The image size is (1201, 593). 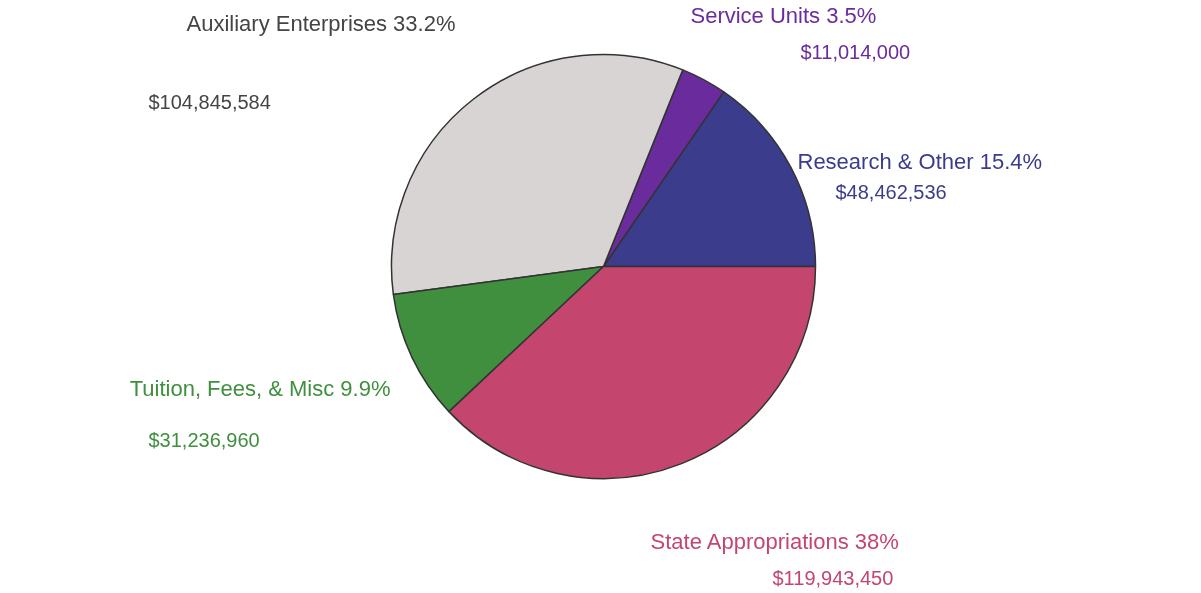 What do you see at coordinates (920, 161) in the screenshot?
I see `slice-label: Research & Other 15.4%` at bounding box center [920, 161].